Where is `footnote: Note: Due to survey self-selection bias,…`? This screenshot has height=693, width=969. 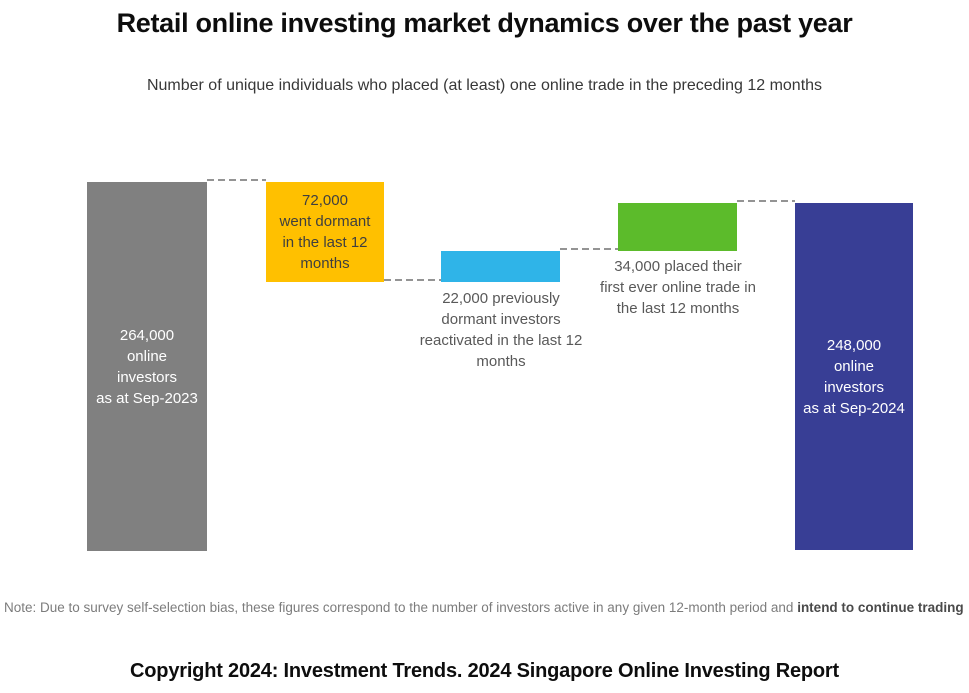 footnote: Note: Due to survey self-selection bias,… is located at coordinates (484, 607).